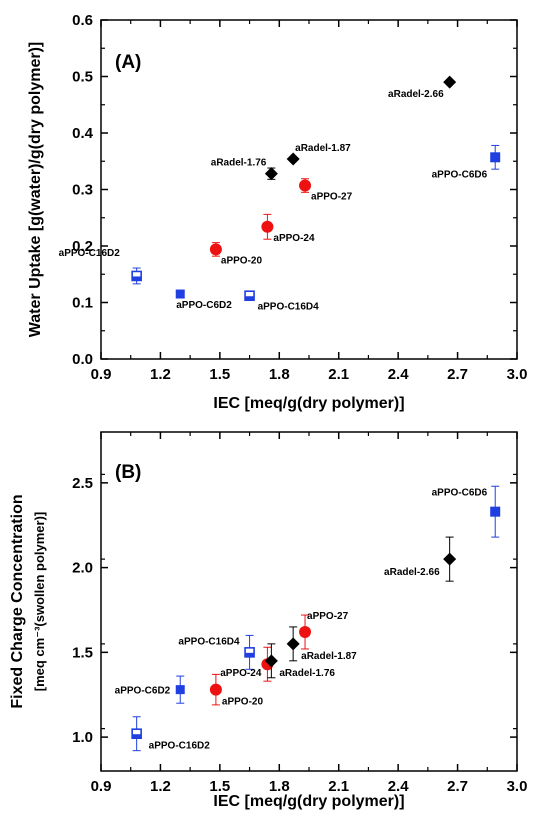  I want to click on y-tick-label: 0.0, so click(82, 359).